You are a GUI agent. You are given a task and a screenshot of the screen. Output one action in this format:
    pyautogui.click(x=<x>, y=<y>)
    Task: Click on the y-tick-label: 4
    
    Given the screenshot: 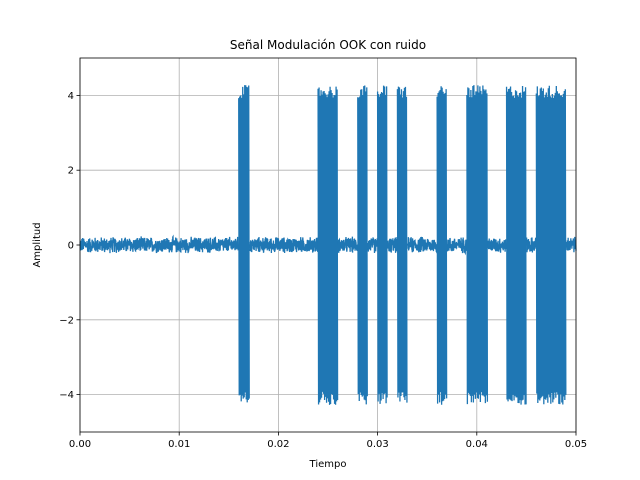 What is the action you would take?
    pyautogui.click(x=71, y=96)
    